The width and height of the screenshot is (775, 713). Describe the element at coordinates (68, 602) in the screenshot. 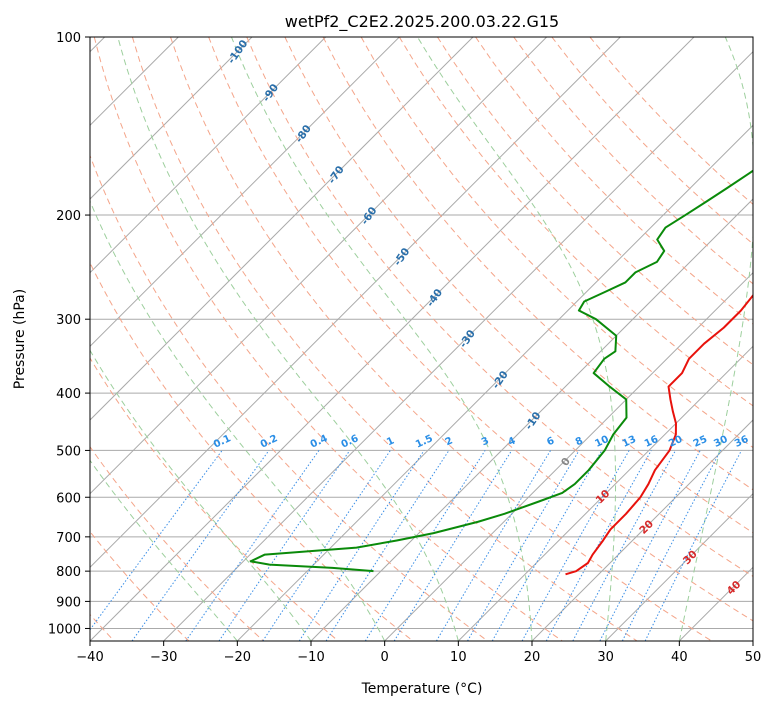

I see `y-tick-label: 900` at that location.